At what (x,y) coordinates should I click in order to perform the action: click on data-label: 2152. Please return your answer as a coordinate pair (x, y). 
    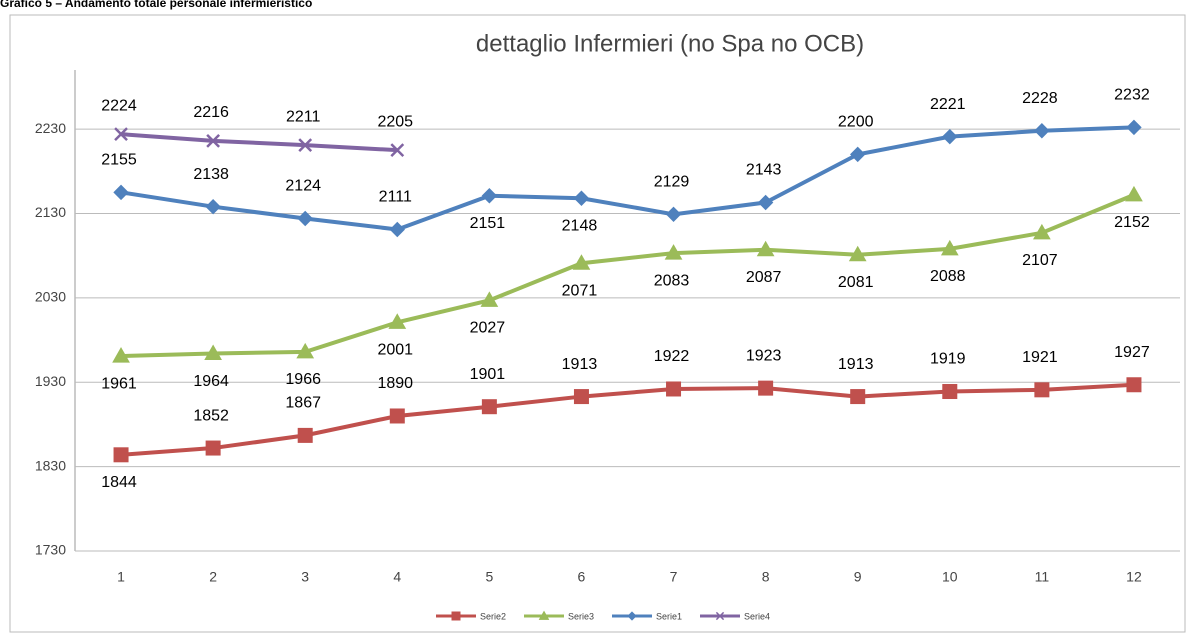
    Looking at the image, I should click on (1132, 222).